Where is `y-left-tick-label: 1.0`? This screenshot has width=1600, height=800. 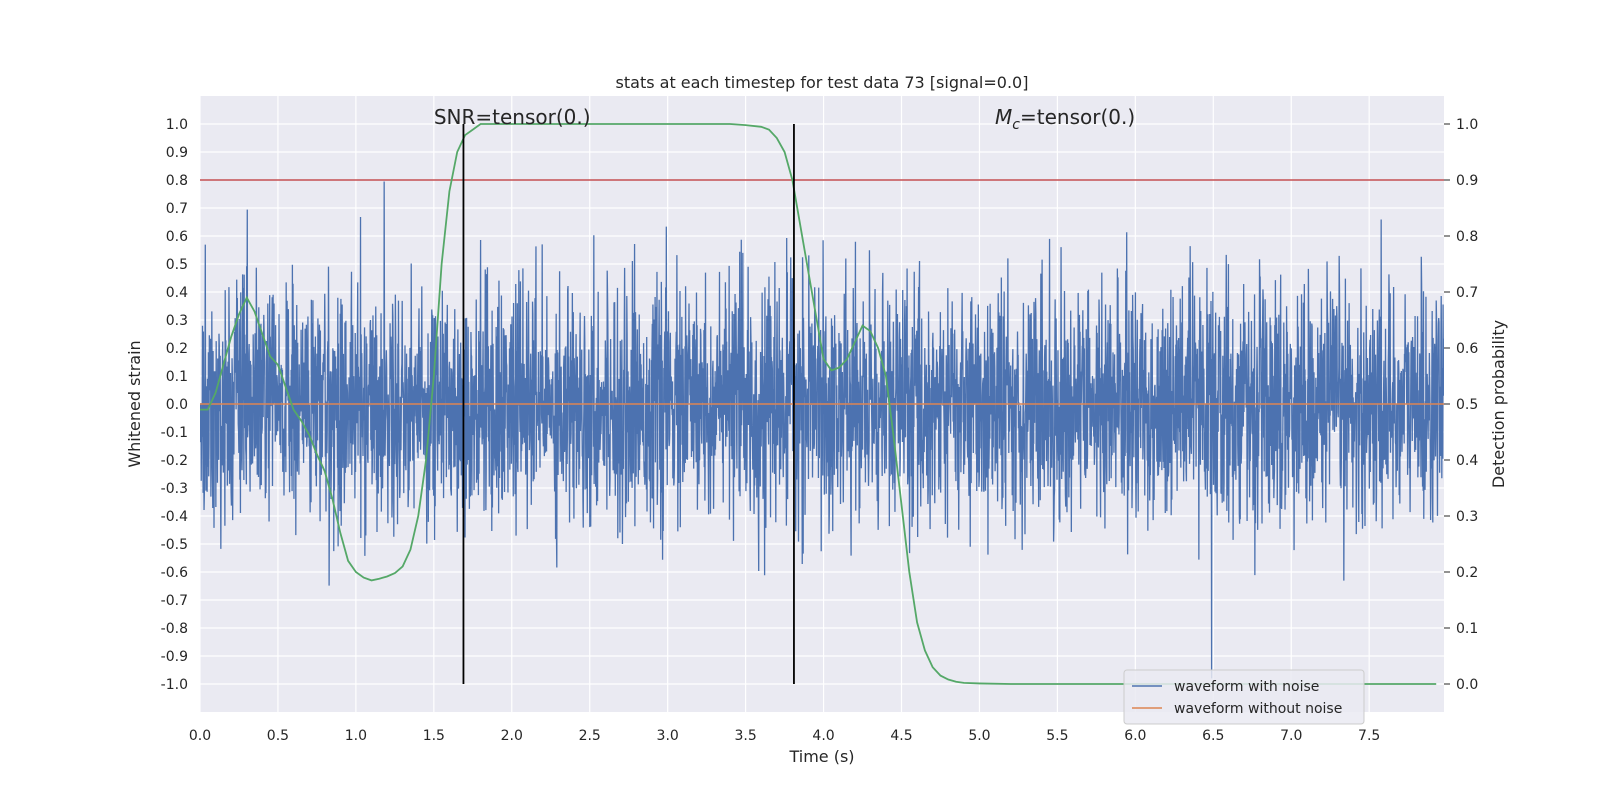
y-left-tick-label: 1.0 is located at coordinates (177, 125).